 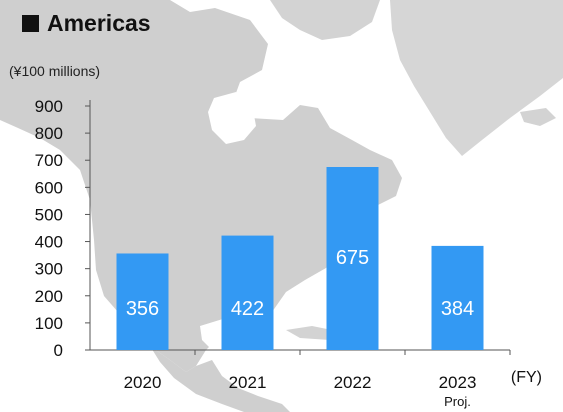 What do you see at coordinates (49, 106) in the screenshot?
I see `y-tick-label: 900` at bounding box center [49, 106].